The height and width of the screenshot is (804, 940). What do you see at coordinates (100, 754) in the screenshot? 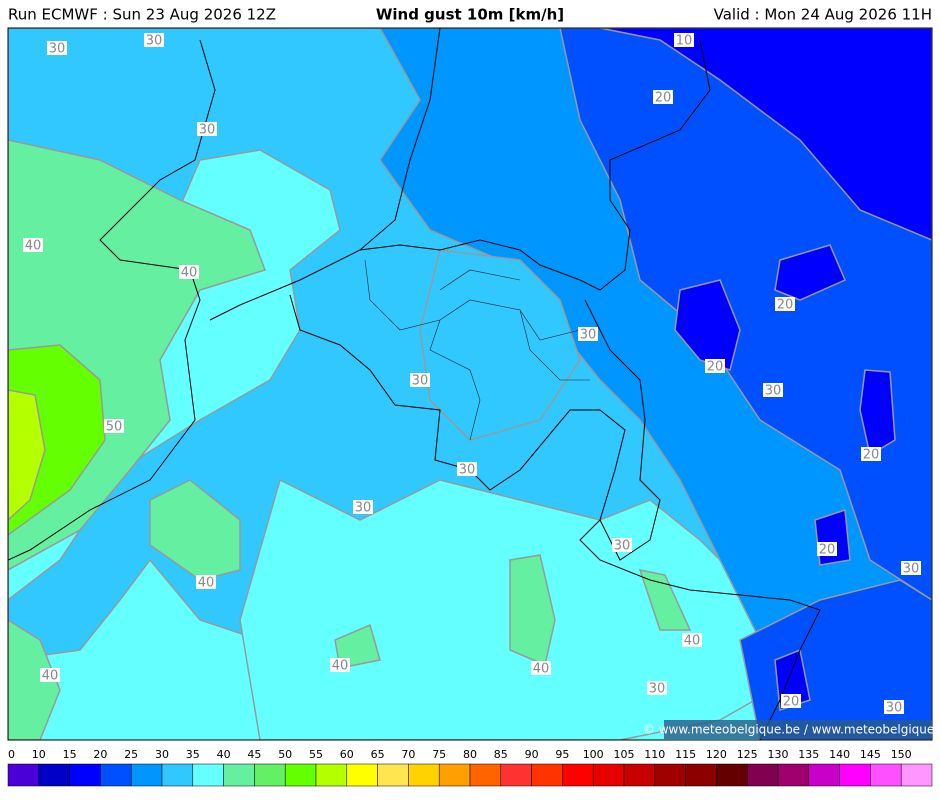
I see `legend-tick-label: 20` at bounding box center [100, 754].